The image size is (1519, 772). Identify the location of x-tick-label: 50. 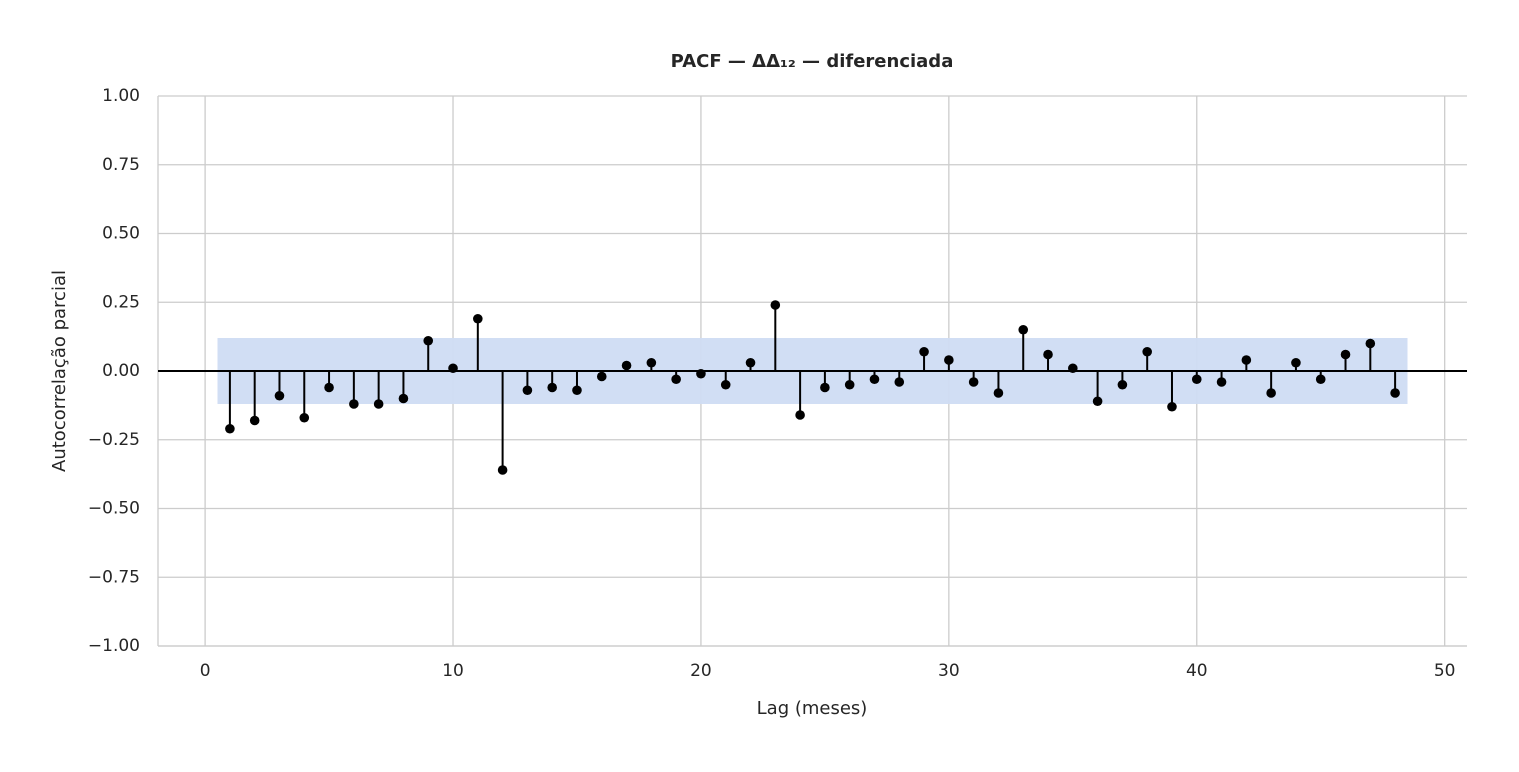
(1445, 671).